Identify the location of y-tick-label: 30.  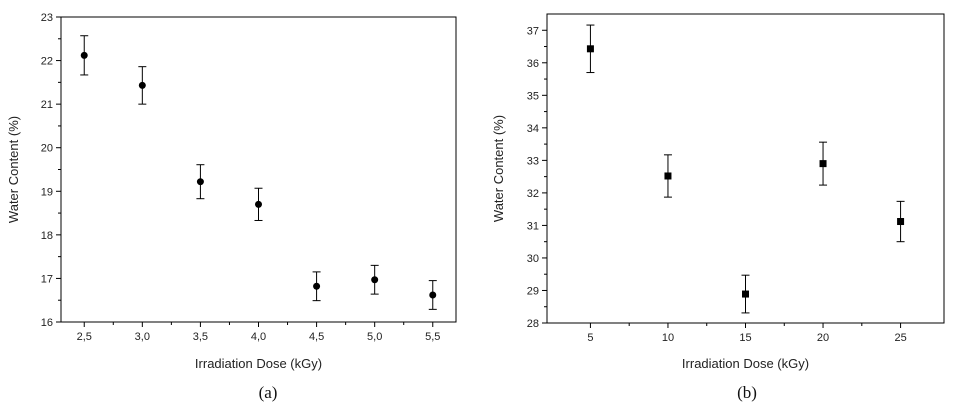
(533, 259).